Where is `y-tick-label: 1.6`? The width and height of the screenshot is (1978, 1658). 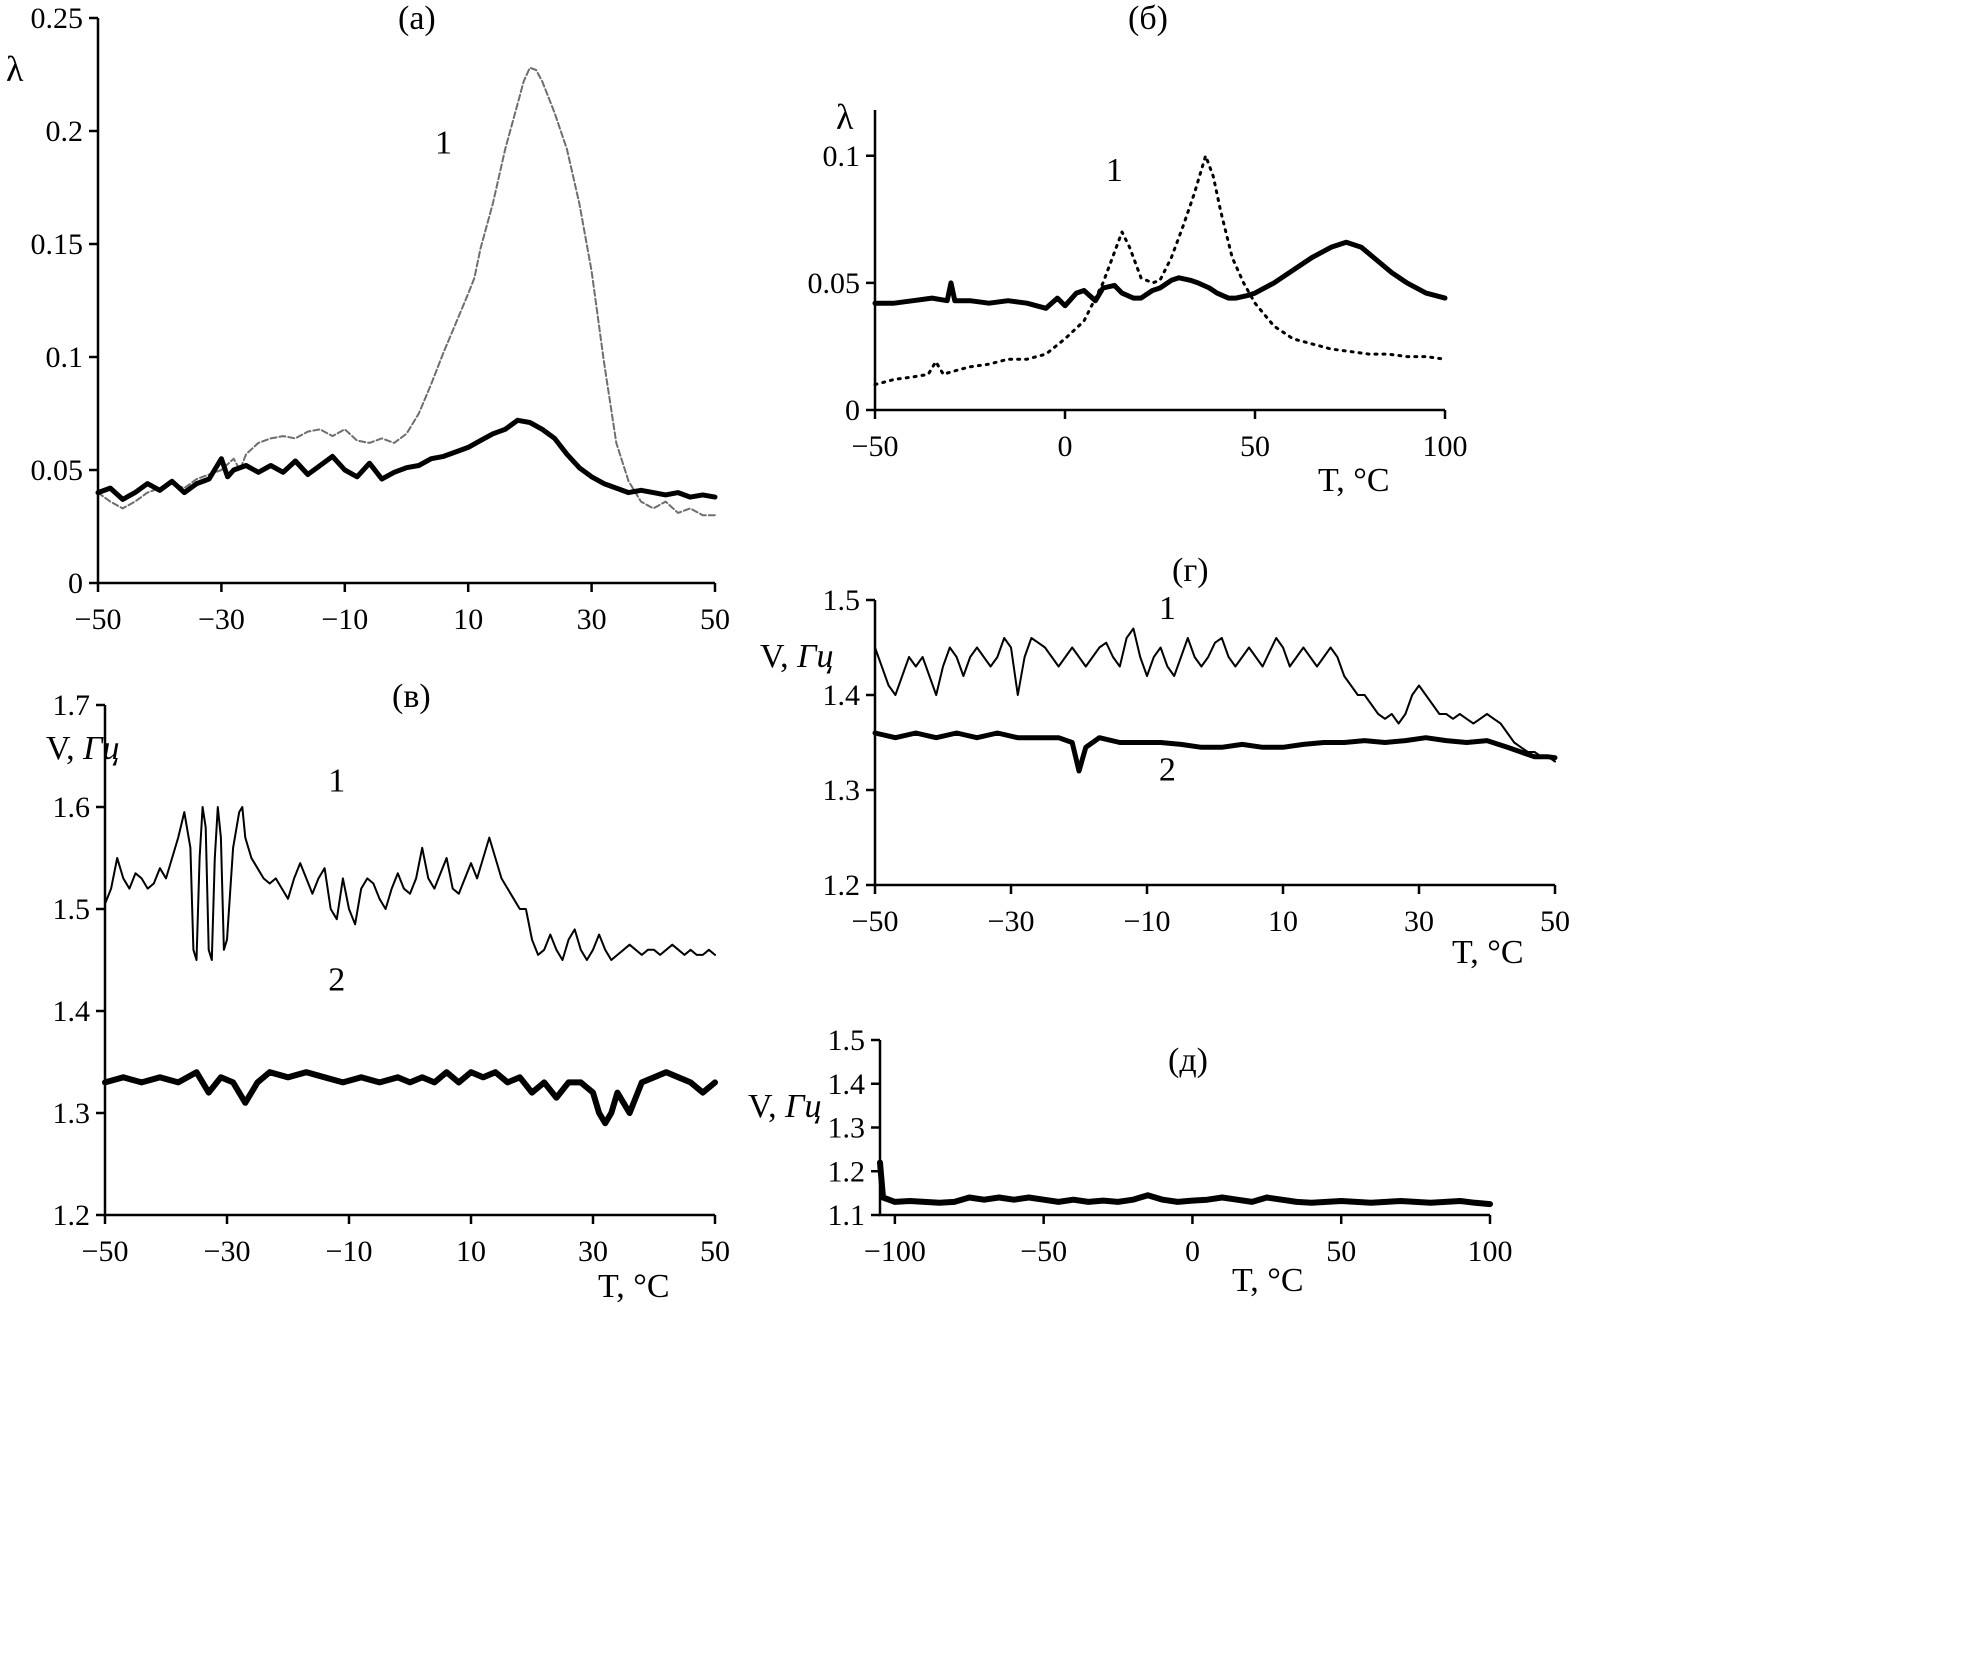 y-tick-label: 1.6 is located at coordinates (72, 807).